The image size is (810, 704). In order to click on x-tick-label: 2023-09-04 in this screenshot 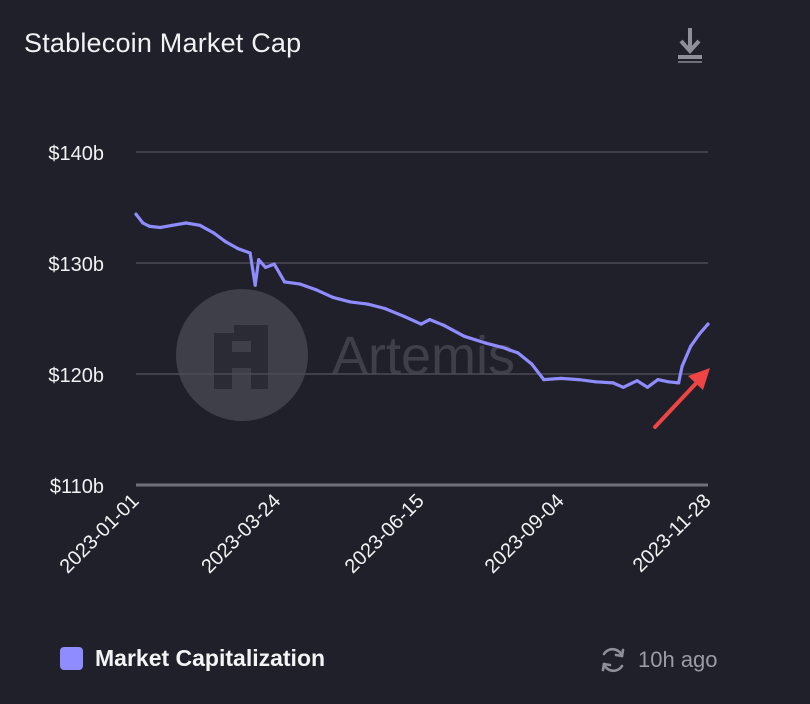, I will do `click(525, 534)`.